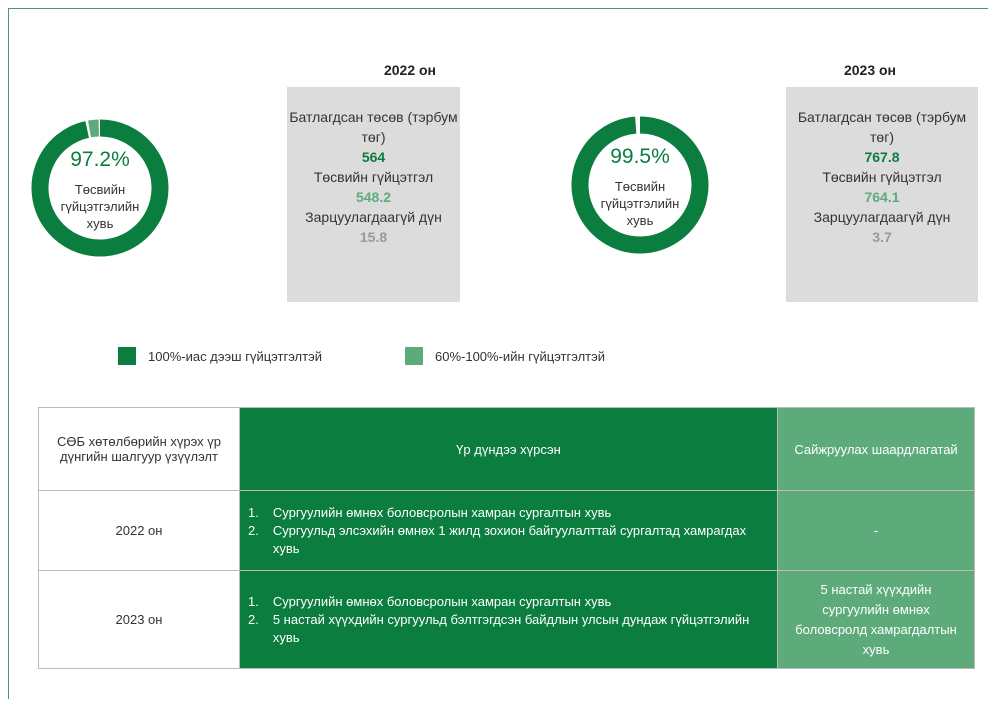  What do you see at coordinates (139, 530) in the screenshot?
I see `year-cell: 2022 он` at bounding box center [139, 530].